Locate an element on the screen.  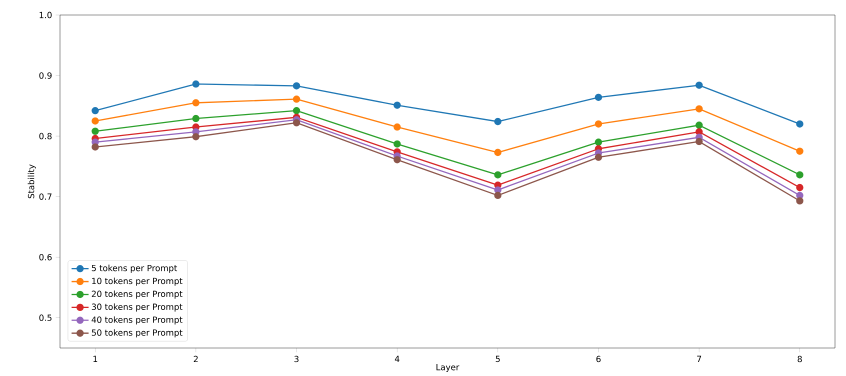
x-tick-label: 6 is located at coordinates (598, 359).